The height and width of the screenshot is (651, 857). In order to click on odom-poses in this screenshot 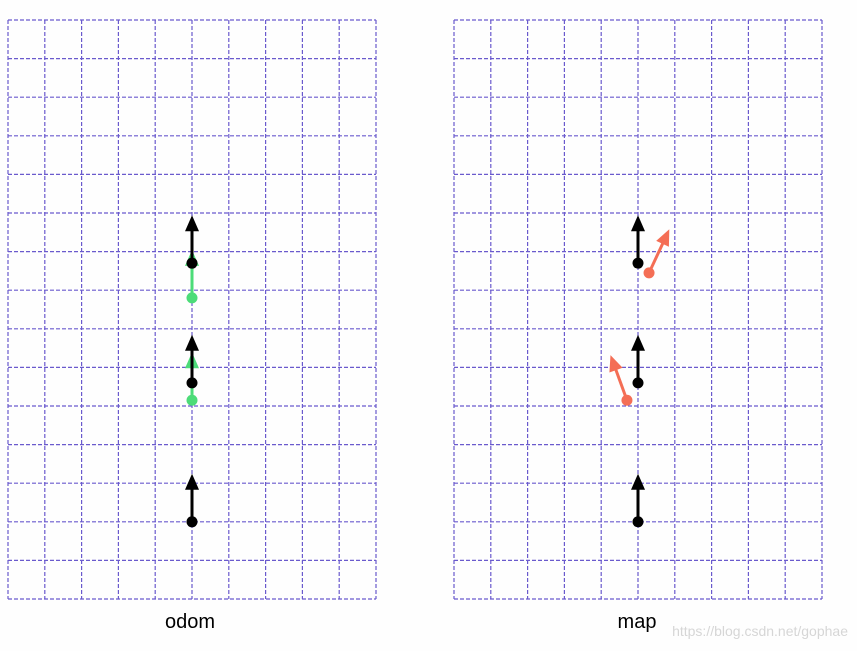, I will do `click(192, 371)`.